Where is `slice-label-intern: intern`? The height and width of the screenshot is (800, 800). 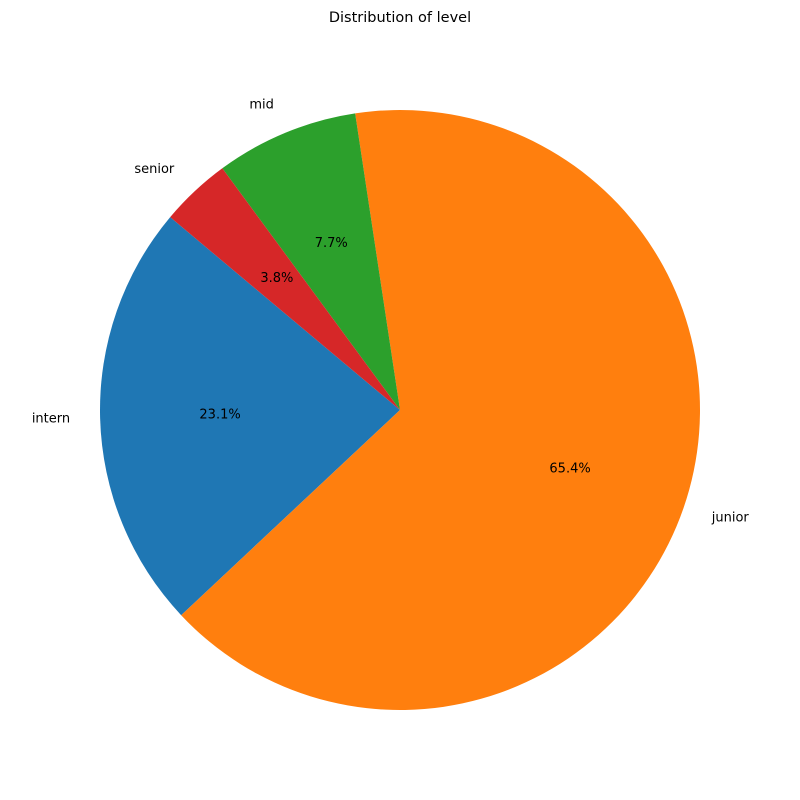
slice-label-intern: intern is located at coordinates (51, 419).